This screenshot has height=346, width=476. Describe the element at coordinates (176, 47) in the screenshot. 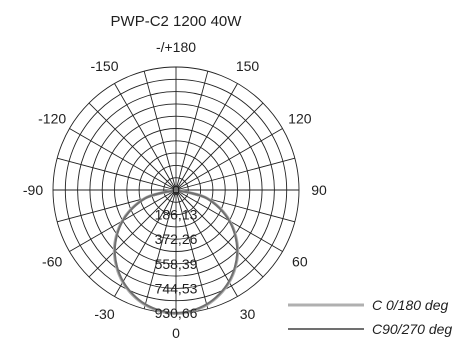

I see `angle-label: -/+180` at that location.